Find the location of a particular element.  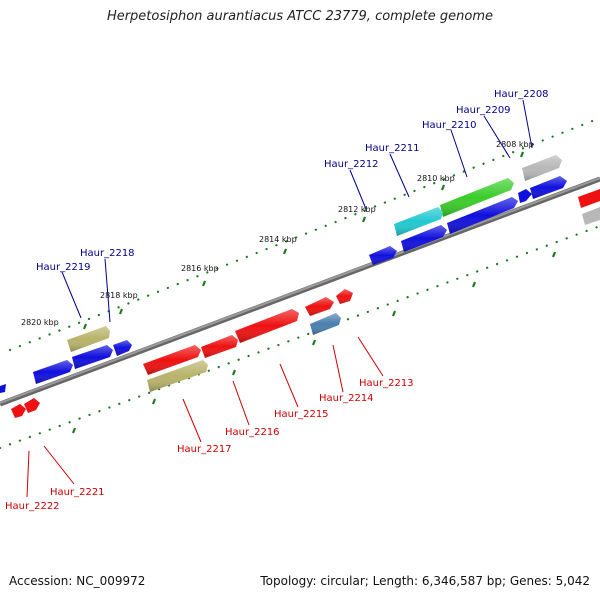

label-haur-2208: Haur_2208 is located at coordinates (521, 94).